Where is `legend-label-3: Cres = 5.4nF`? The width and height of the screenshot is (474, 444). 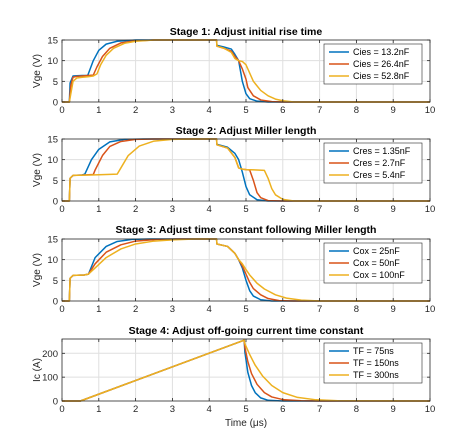 legend-label-3: Cres = 5.4nF is located at coordinates (379, 175).